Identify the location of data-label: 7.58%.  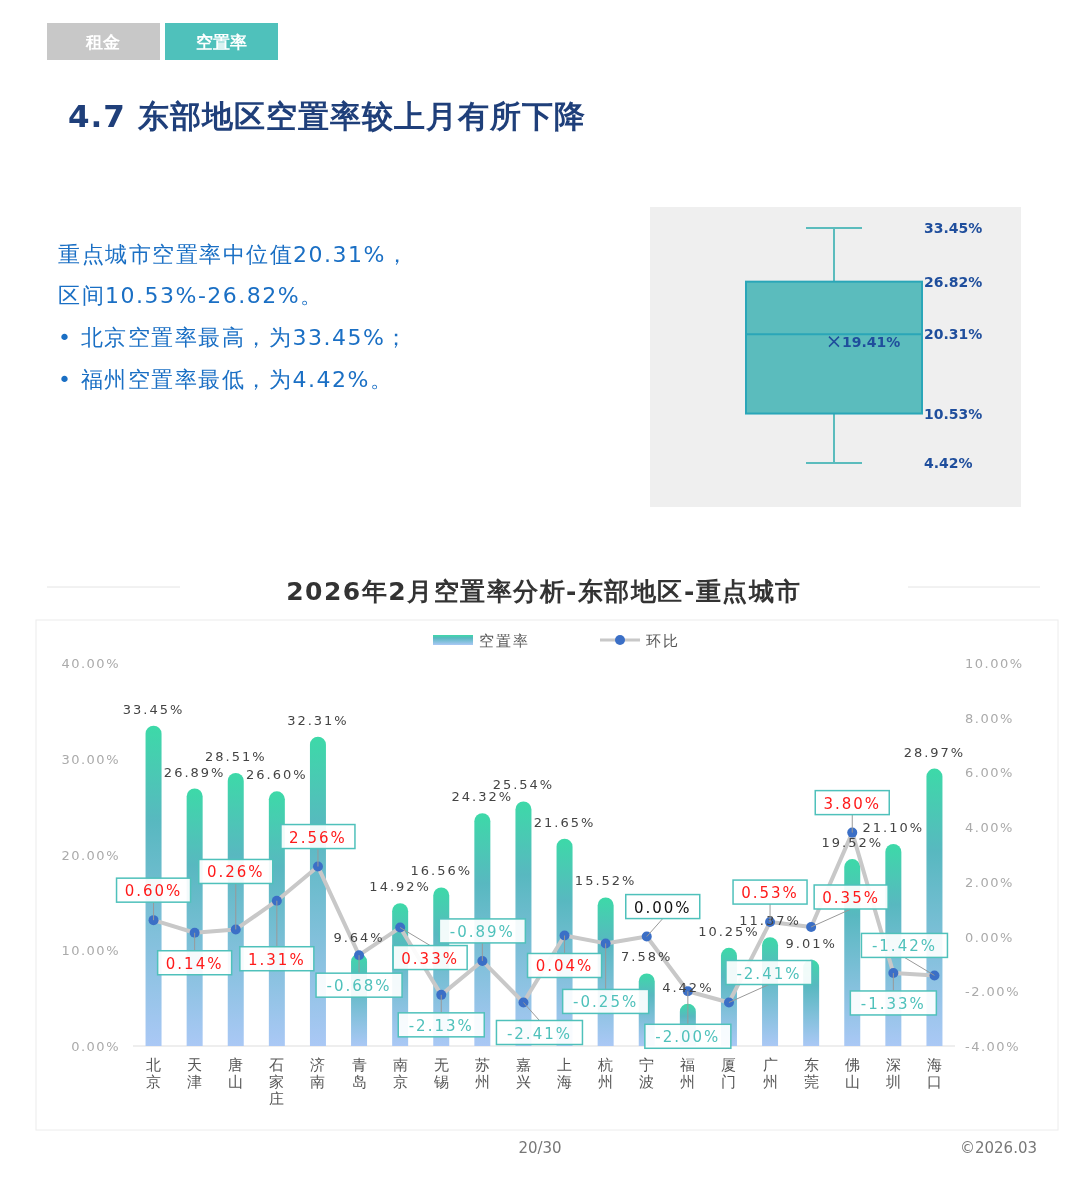
(647, 957).